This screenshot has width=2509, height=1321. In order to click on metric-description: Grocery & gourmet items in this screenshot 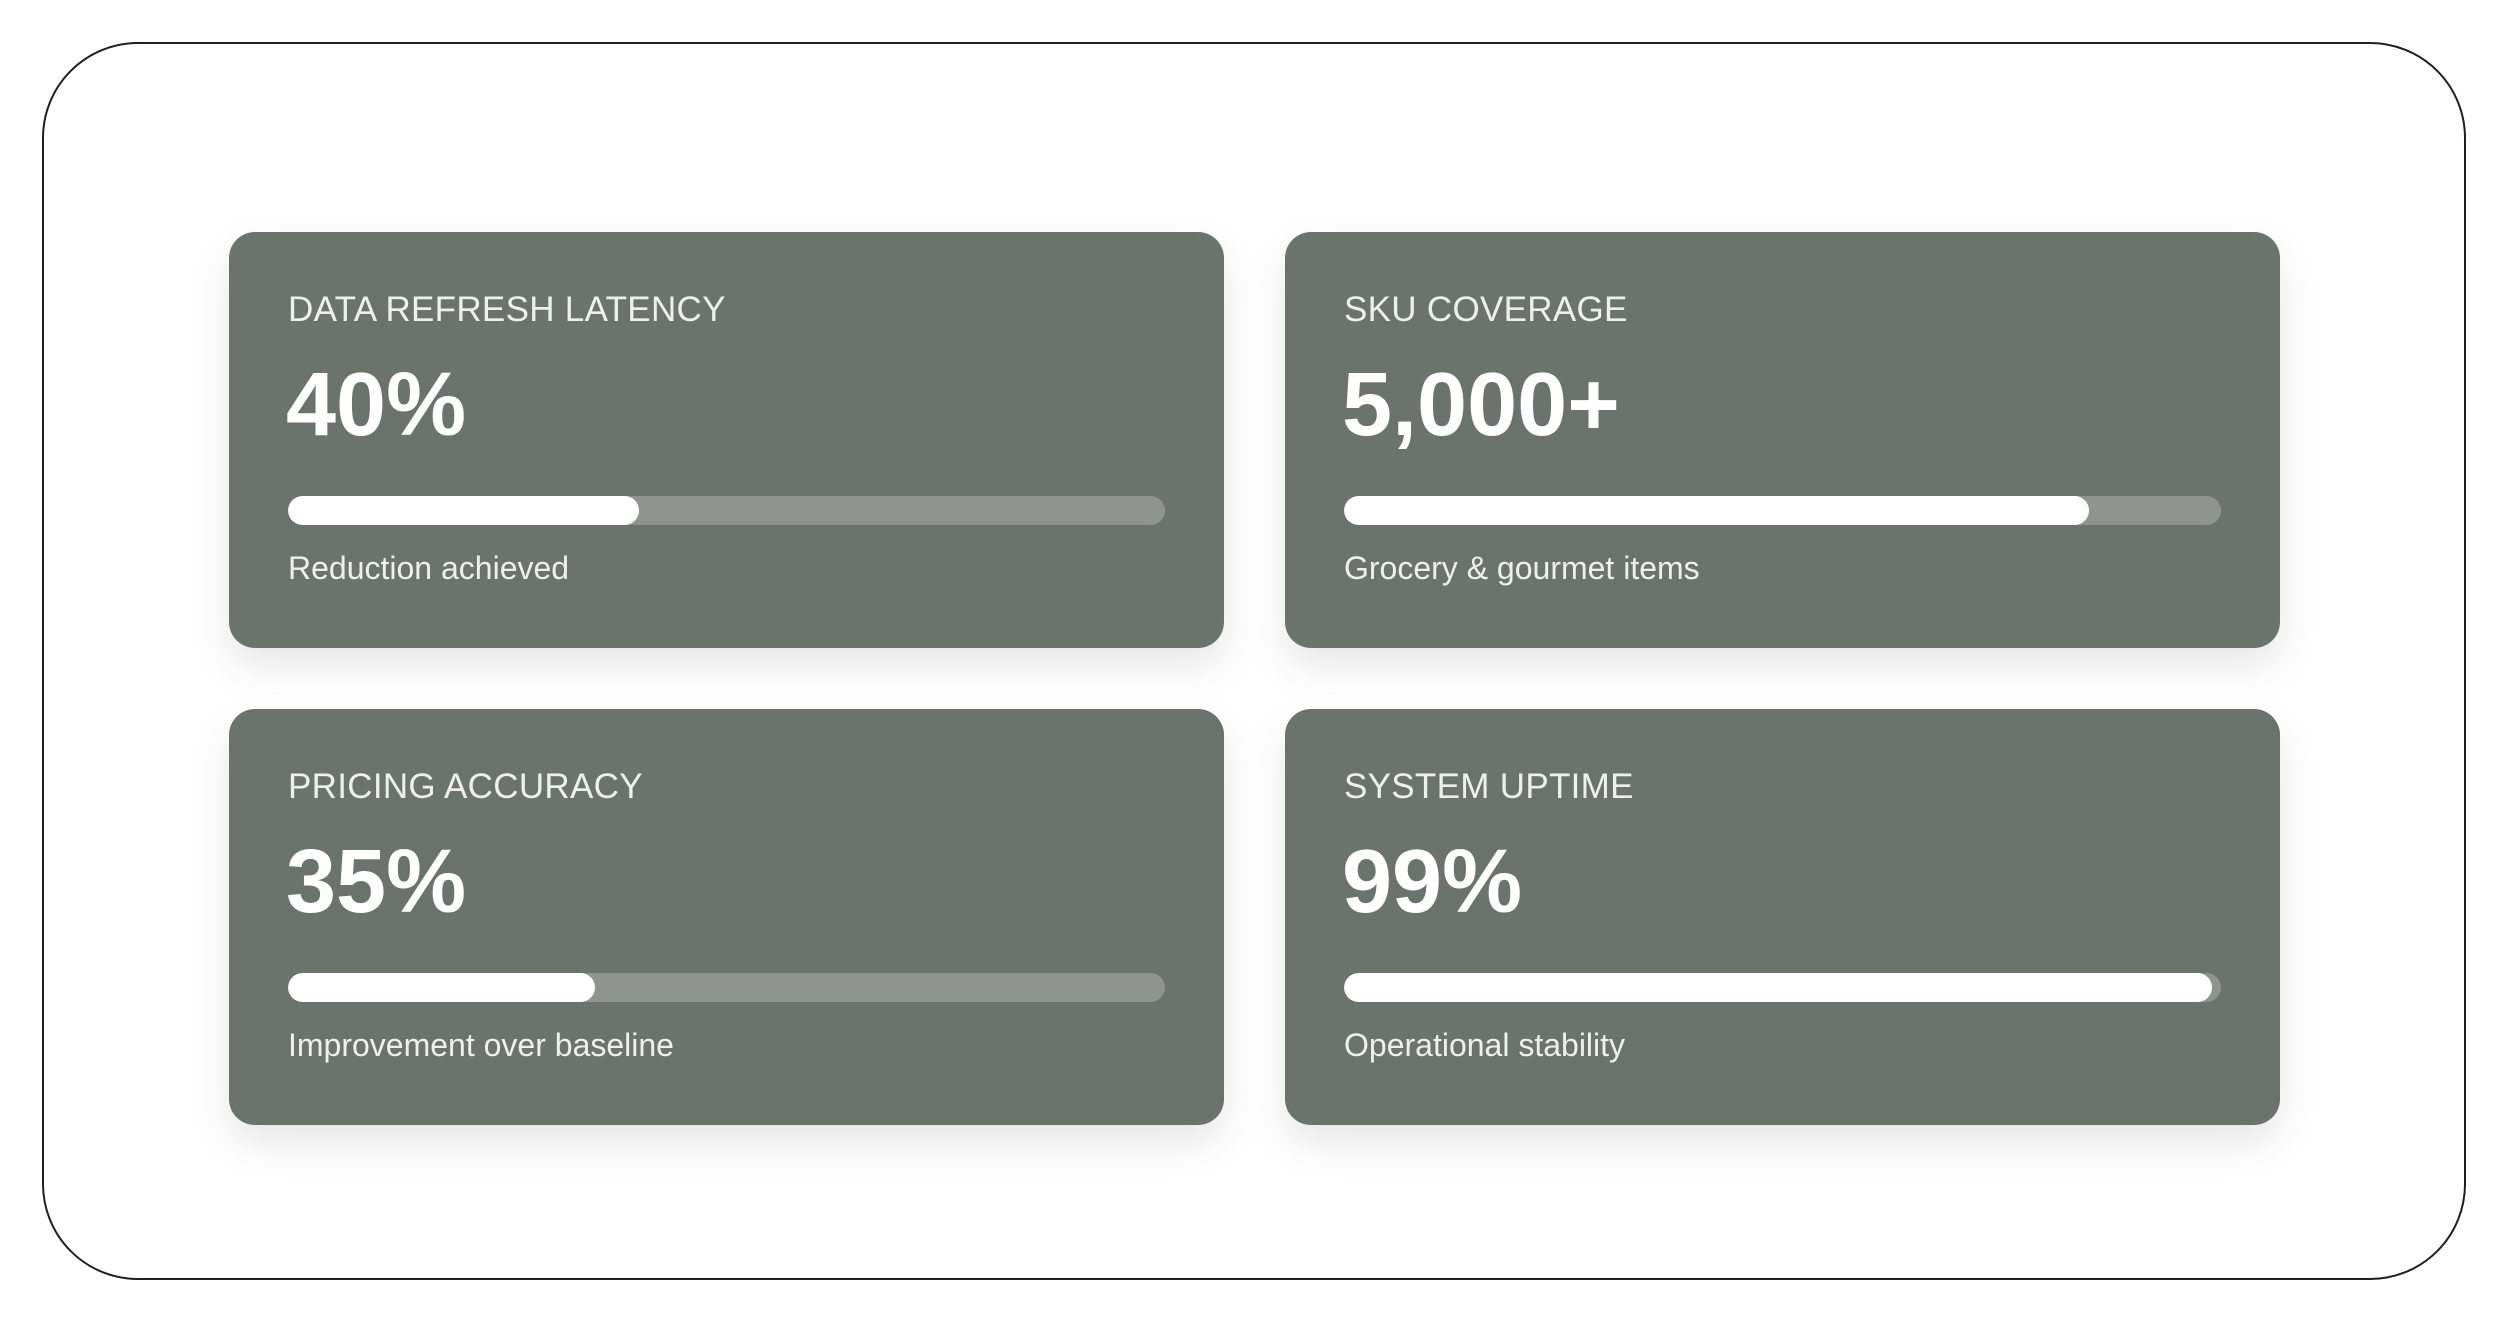, I will do `click(1522, 568)`.